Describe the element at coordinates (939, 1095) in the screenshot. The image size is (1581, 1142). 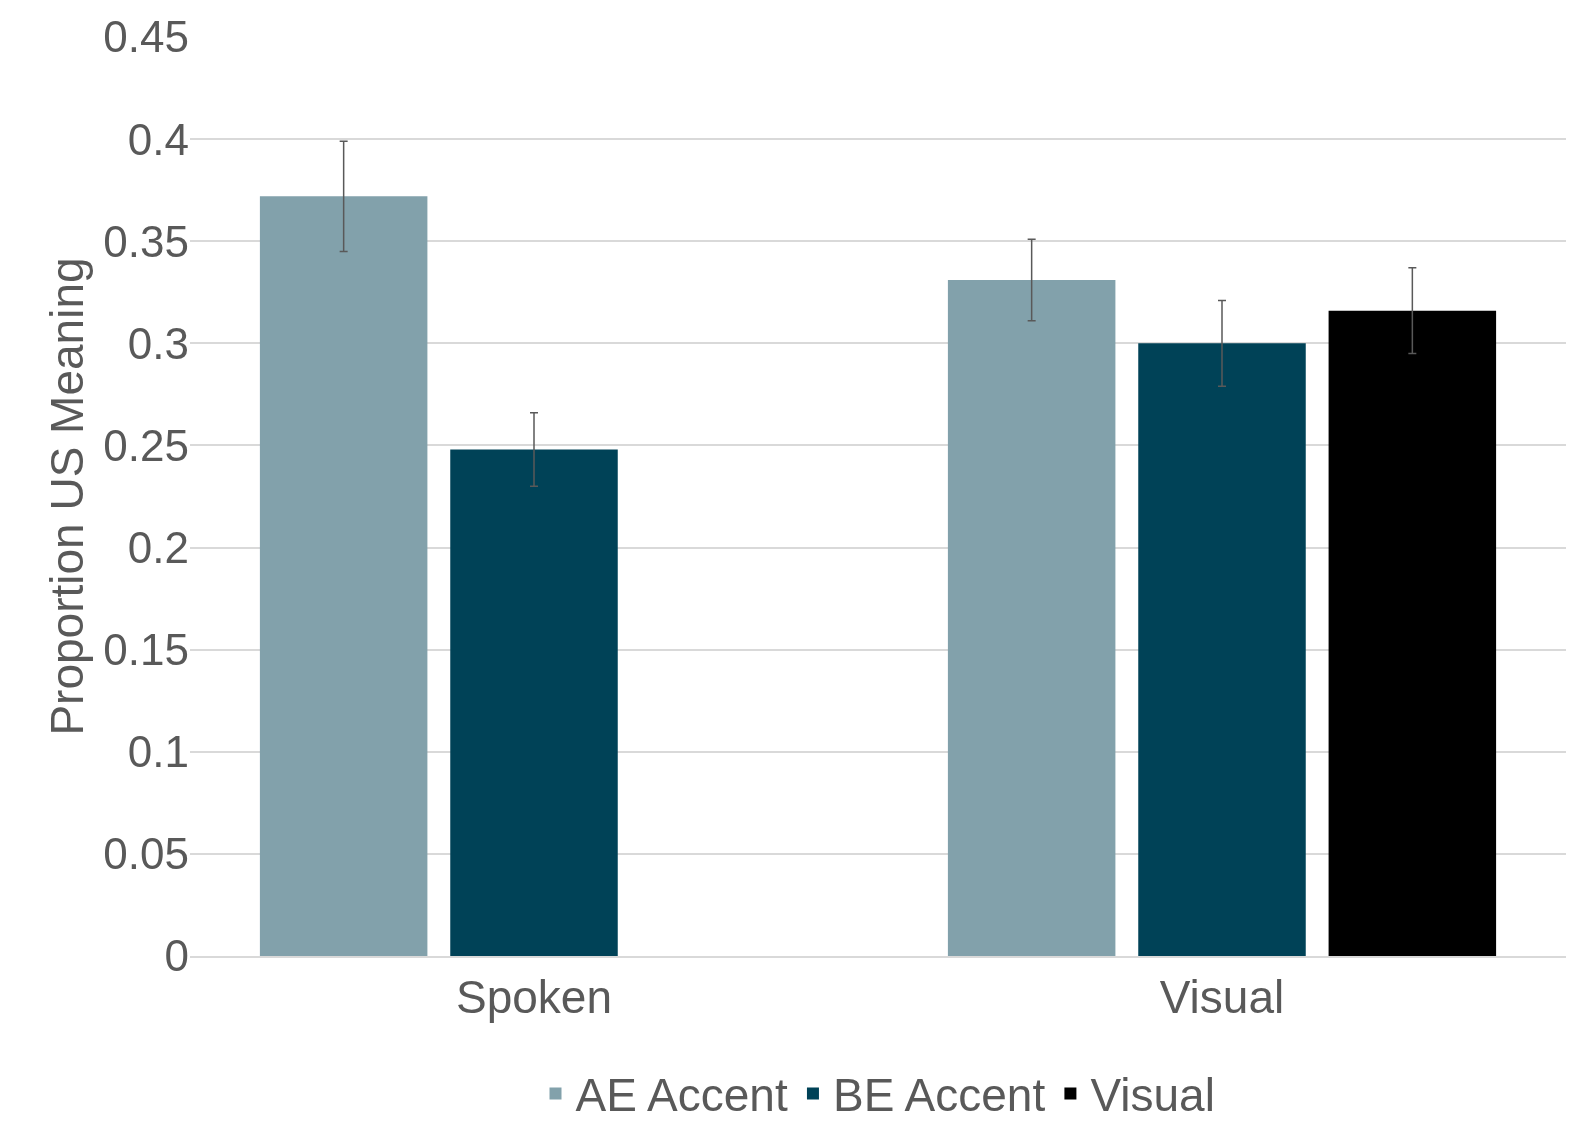
I see `legend-label: BE Accent` at that location.